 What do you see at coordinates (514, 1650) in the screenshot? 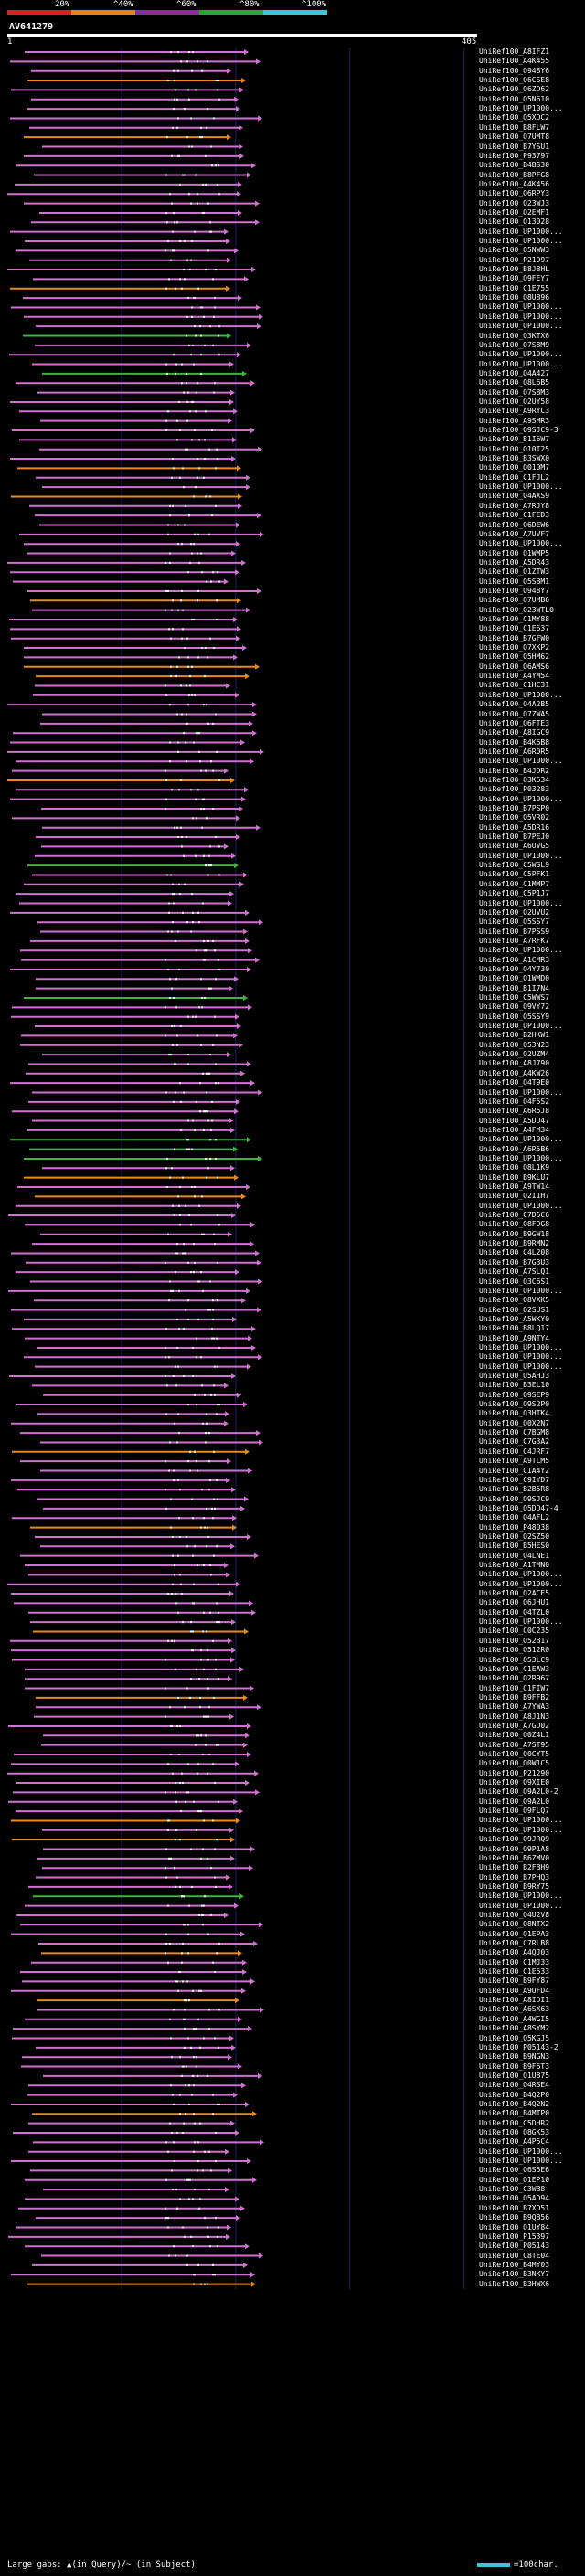
I see `hit-label: UniRef100_Q512R0` at bounding box center [514, 1650].